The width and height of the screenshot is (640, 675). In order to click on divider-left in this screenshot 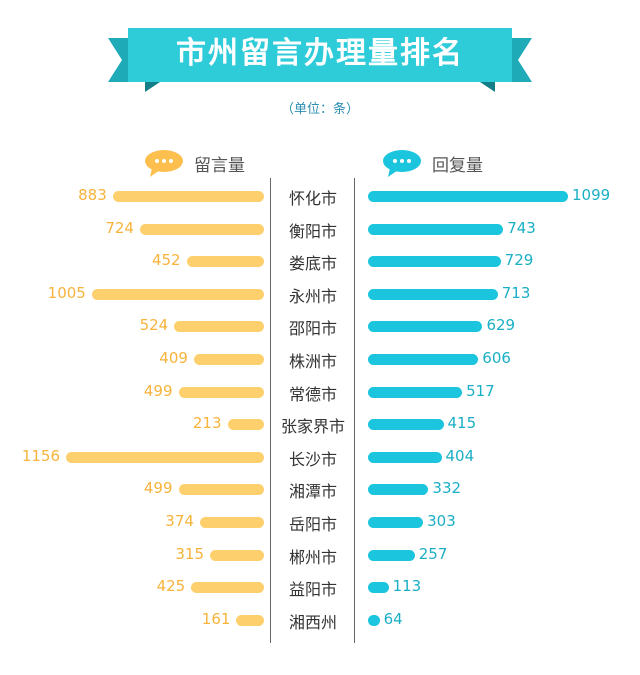, I will do `click(270, 410)`.